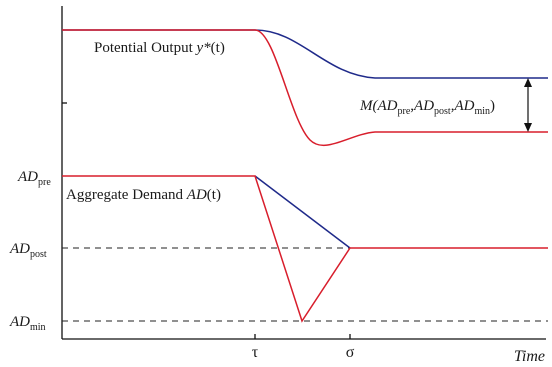 This screenshot has height=367, width=552. What do you see at coordinates (159, 48) in the screenshot?
I see `potential-output-label: Potential Output y*(t)` at bounding box center [159, 48].